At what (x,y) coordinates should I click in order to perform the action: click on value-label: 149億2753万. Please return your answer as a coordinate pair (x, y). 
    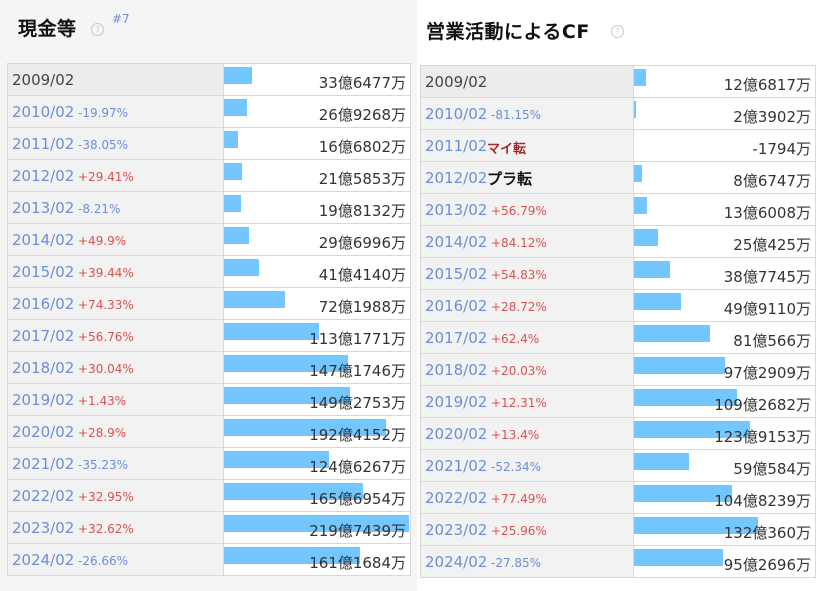
    Looking at the image, I should click on (357, 403).